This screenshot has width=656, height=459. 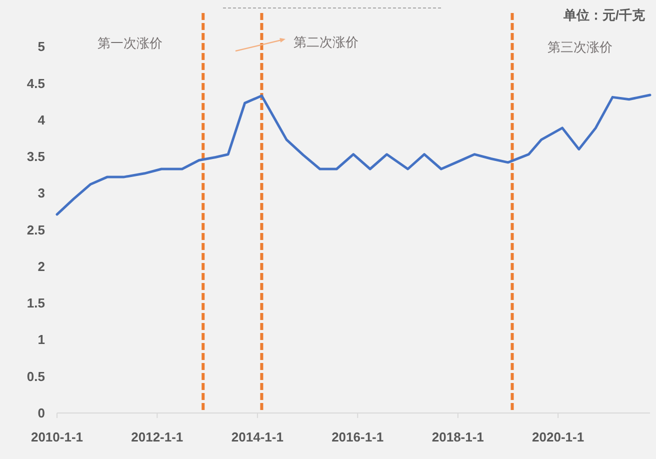 What do you see at coordinates (41, 413) in the screenshot?
I see `y-tick-label: 0` at bounding box center [41, 413].